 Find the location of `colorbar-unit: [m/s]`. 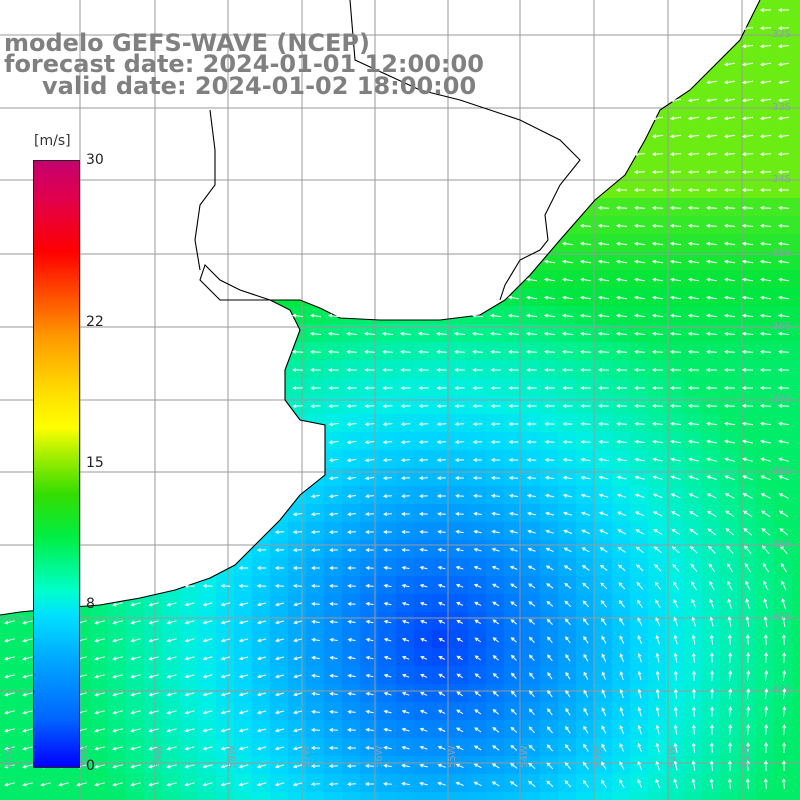

colorbar-unit: [m/s] is located at coordinates (52, 141).